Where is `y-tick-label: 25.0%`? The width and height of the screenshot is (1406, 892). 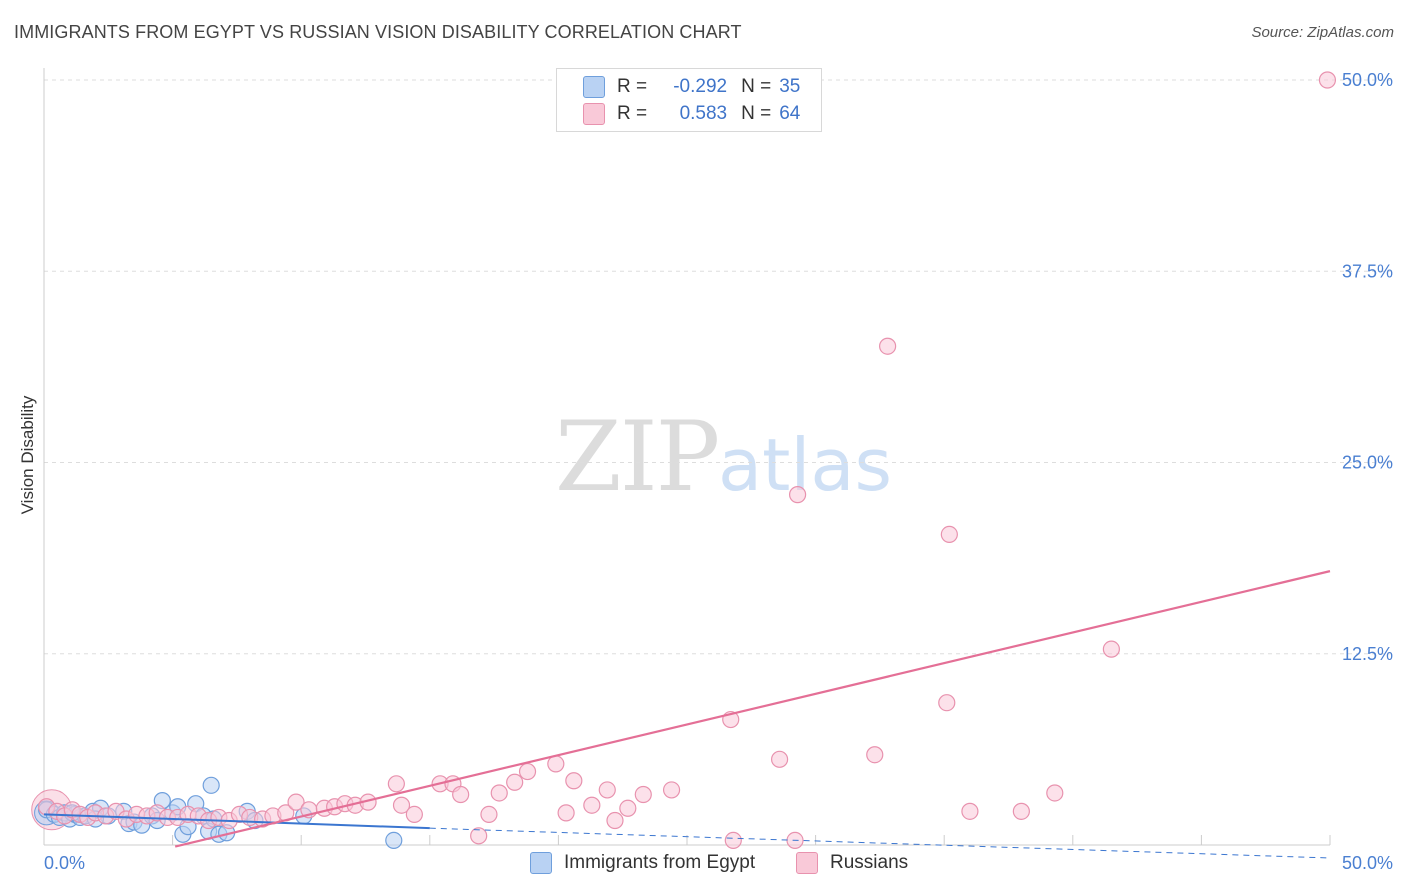
y-tick-label: 25.0% is located at coordinates (1367, 463).